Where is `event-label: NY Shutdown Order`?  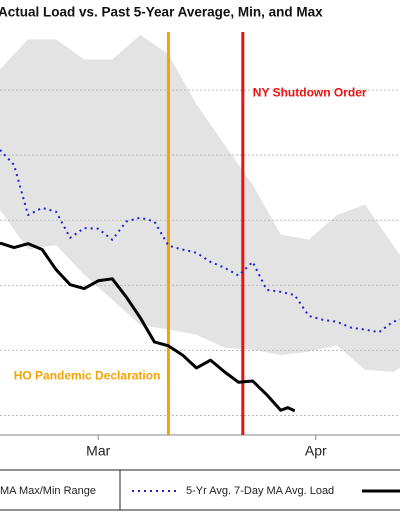
event-label: NY Shutdown Order is located at coordinates (310, 93).